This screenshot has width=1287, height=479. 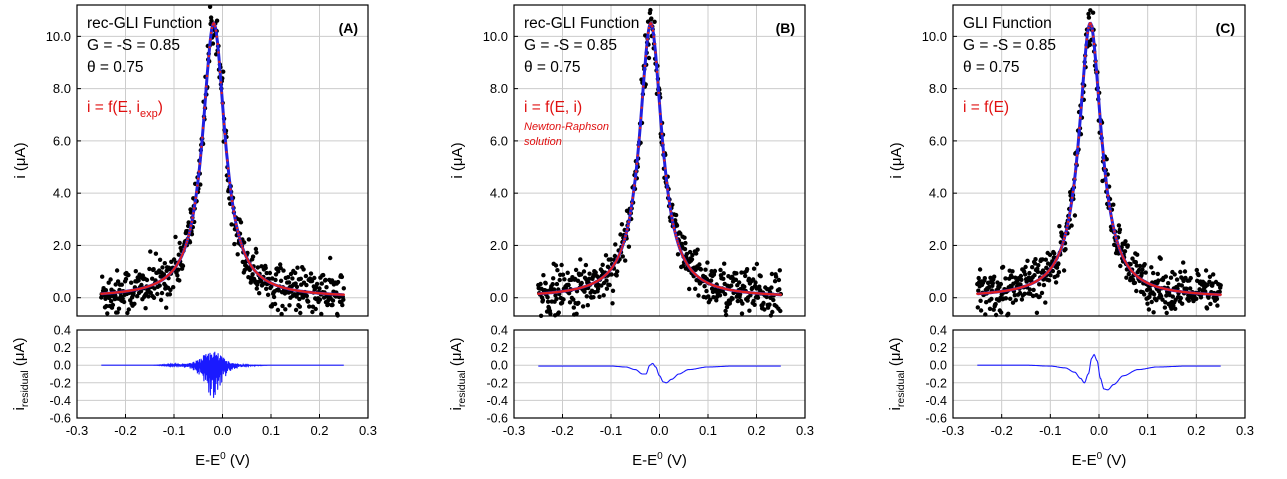 I want to click on x-axis-label-main: E-E, so click(x=207, y=460).